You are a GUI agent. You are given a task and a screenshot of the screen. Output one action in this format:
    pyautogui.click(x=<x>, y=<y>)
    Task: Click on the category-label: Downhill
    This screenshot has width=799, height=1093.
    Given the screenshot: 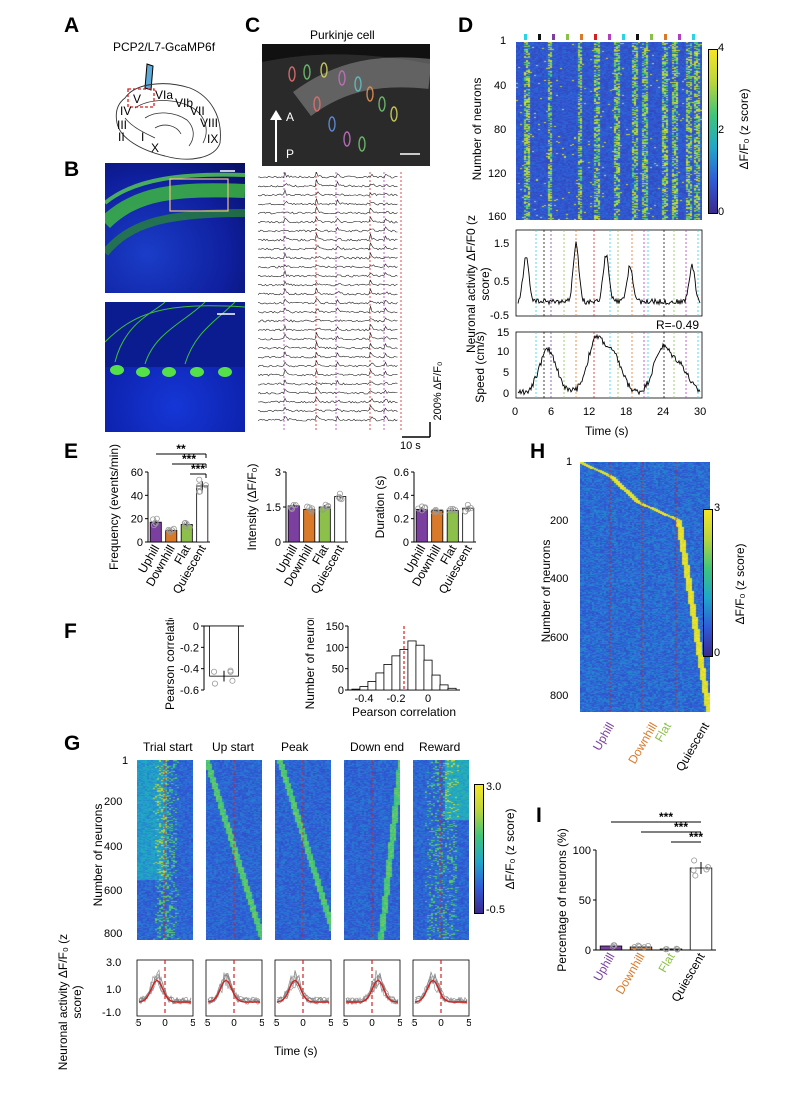 What is the action you would take?
    pyautogui.click(x=630, y=974)
    